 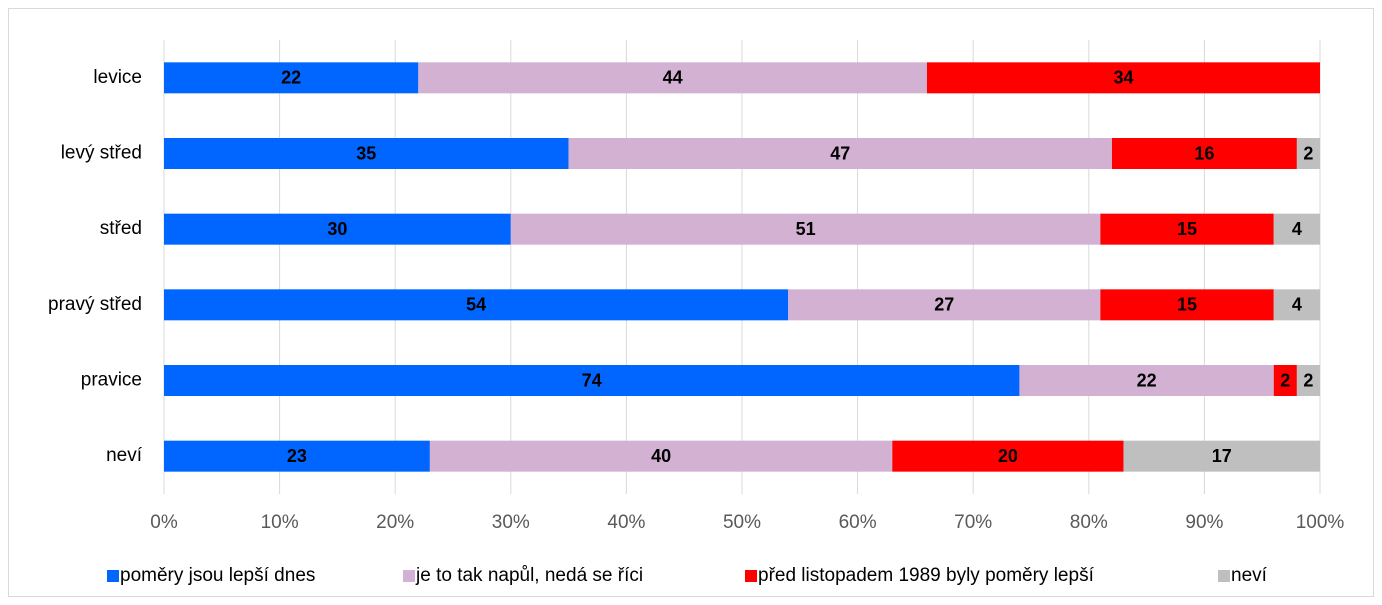 I want to click on x-tick-label: 60%, so click(x=858, y=522).